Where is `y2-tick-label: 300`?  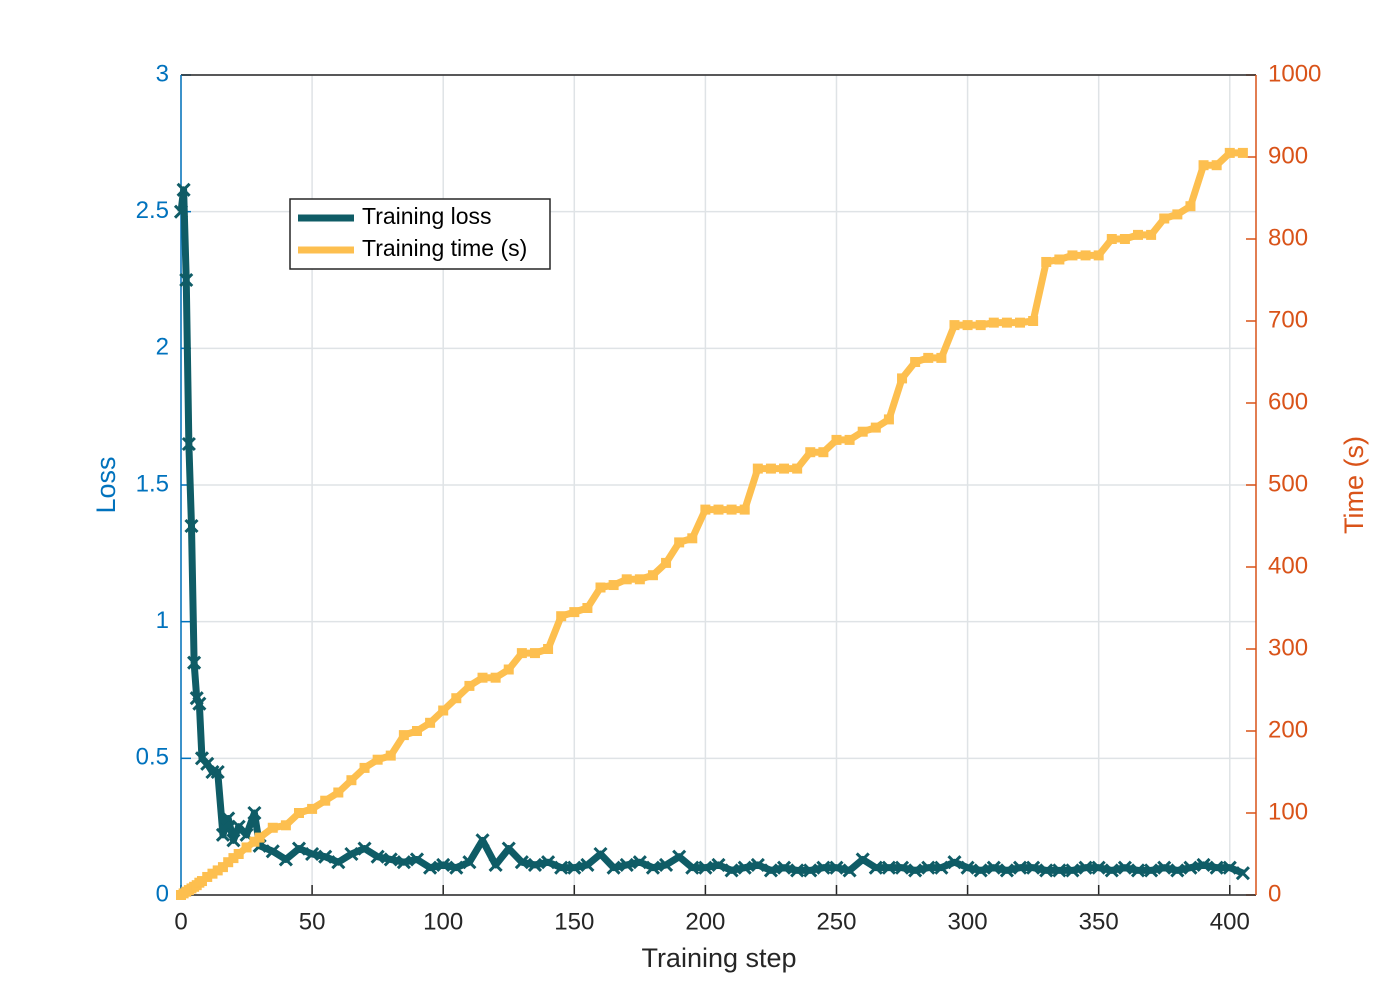
y2-tick-label: 300 is located at coordinates (1288, 647).